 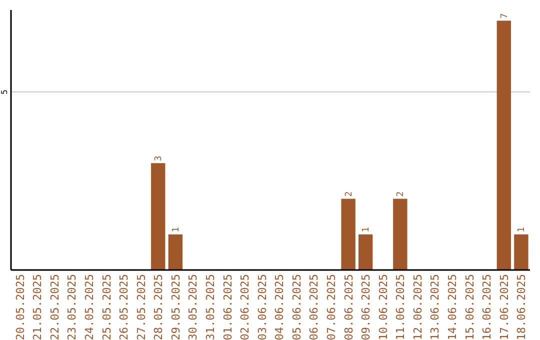 I want to click on x-tick-label: 23.05.2025, so click(x=72, y=307).